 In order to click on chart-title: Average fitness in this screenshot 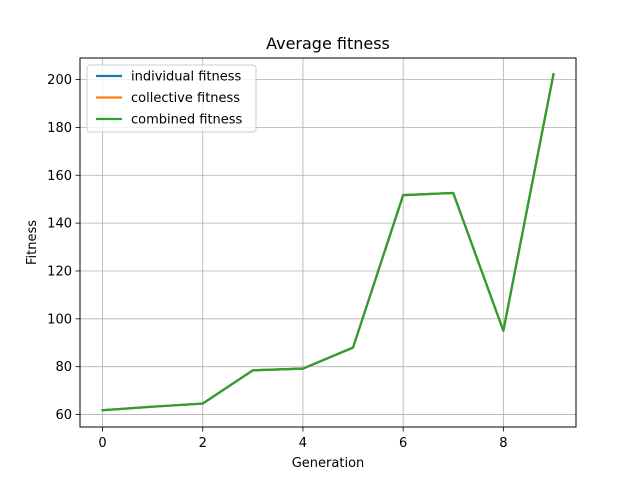, I will do `click(328, 43)`.